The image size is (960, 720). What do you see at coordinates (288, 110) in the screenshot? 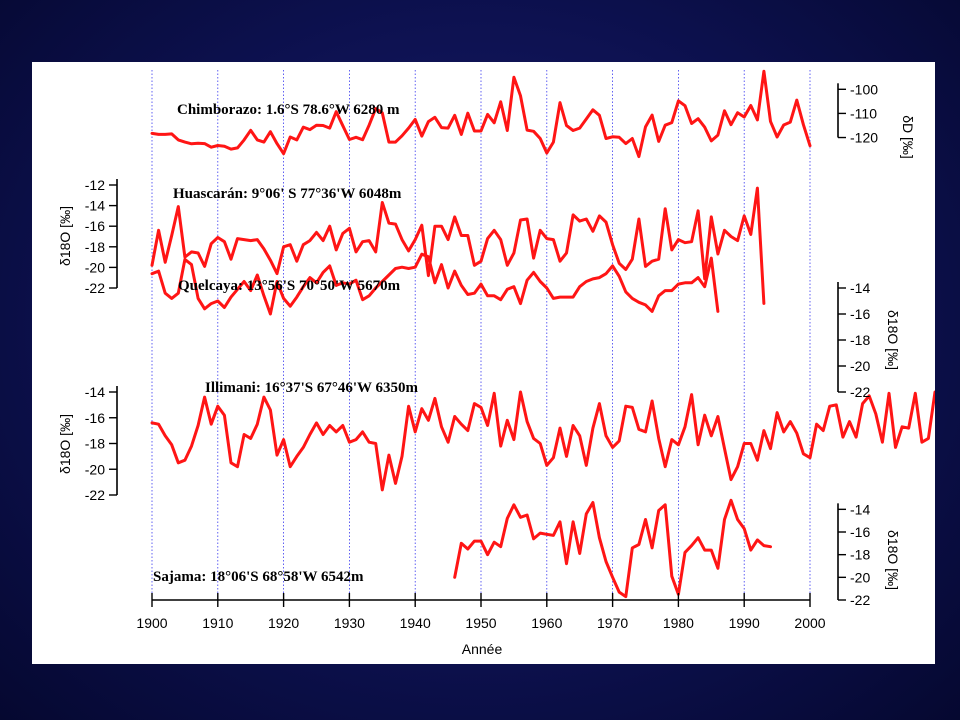
I see `station-label-chimborazo: Chimborazo: 1.6°S 78.6°W 6280 m` at bounding box center [288, 110].